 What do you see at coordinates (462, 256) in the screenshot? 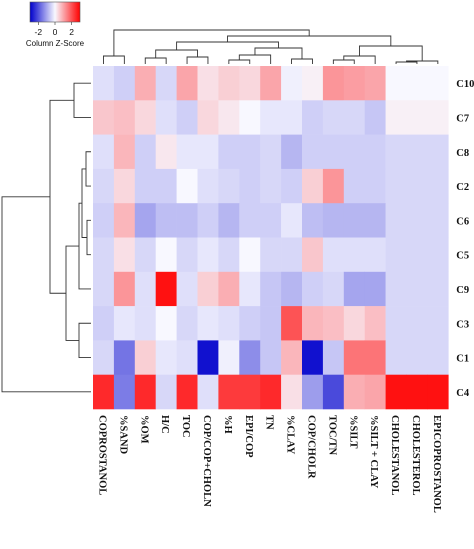
I see `row-label: C5` at bounding box center [462, 256].